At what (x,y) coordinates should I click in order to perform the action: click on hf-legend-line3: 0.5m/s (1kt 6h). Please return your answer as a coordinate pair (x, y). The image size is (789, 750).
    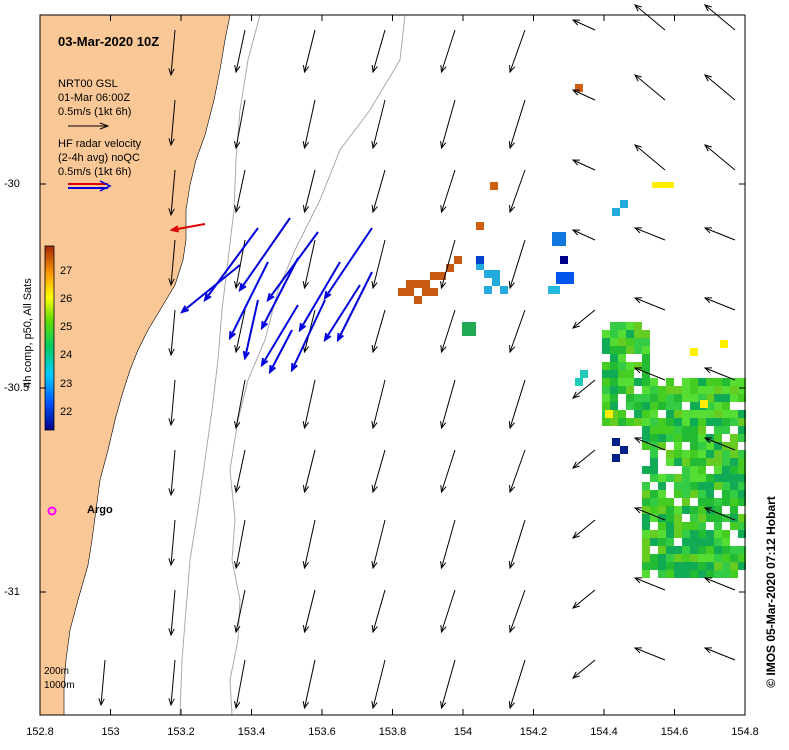
    Looking at the image, I should click on (94, 172).